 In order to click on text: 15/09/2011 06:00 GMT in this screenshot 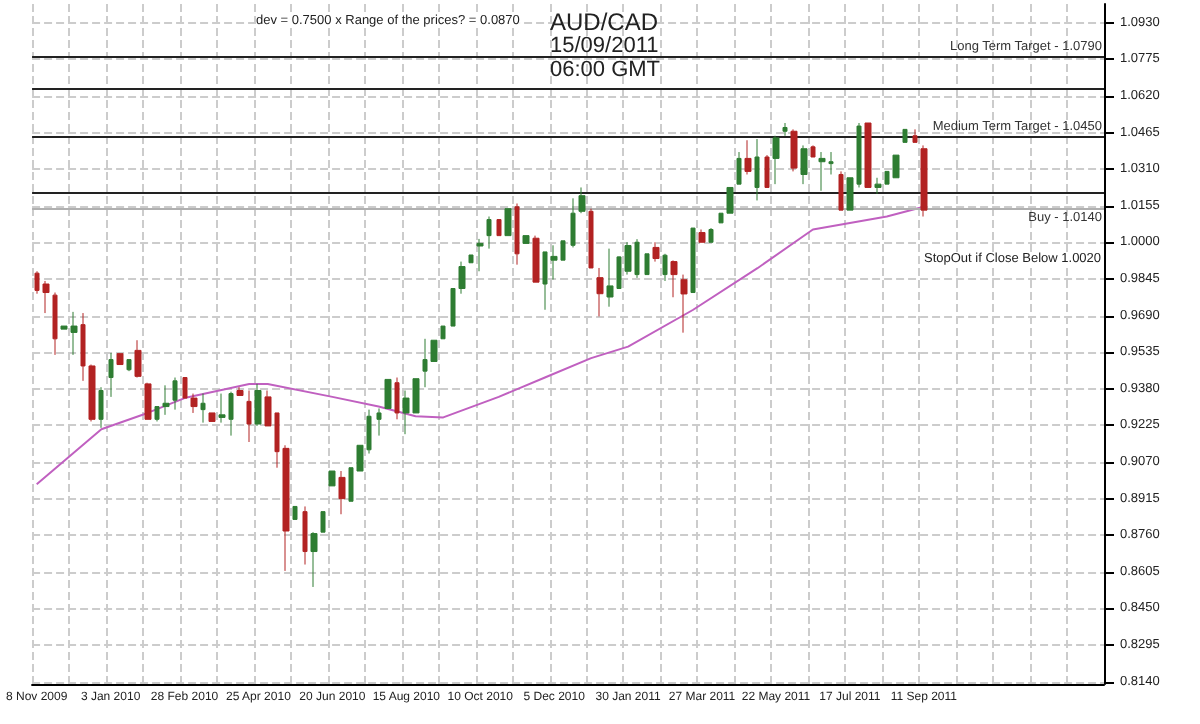, I will do `click(605, 58)`.